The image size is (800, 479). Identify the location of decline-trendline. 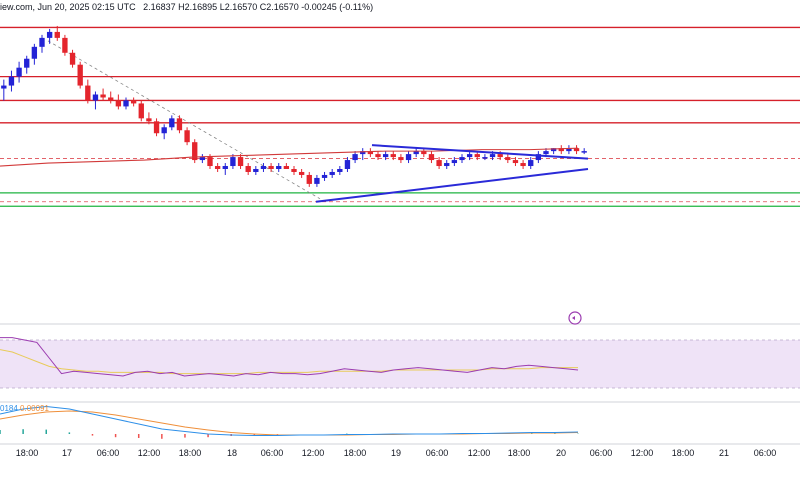
(184, 120).